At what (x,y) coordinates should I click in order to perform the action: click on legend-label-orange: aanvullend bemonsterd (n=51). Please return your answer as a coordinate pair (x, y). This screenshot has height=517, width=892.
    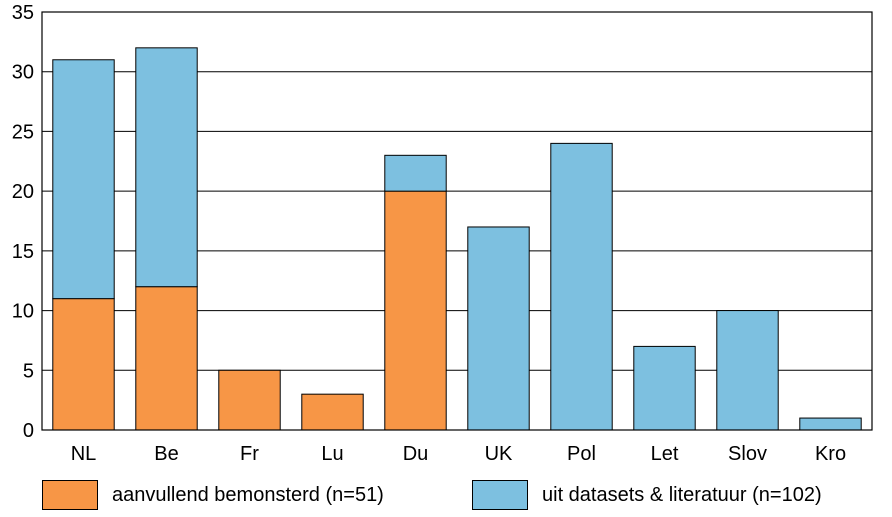
    Looking at the image, I should click on (248, 494).